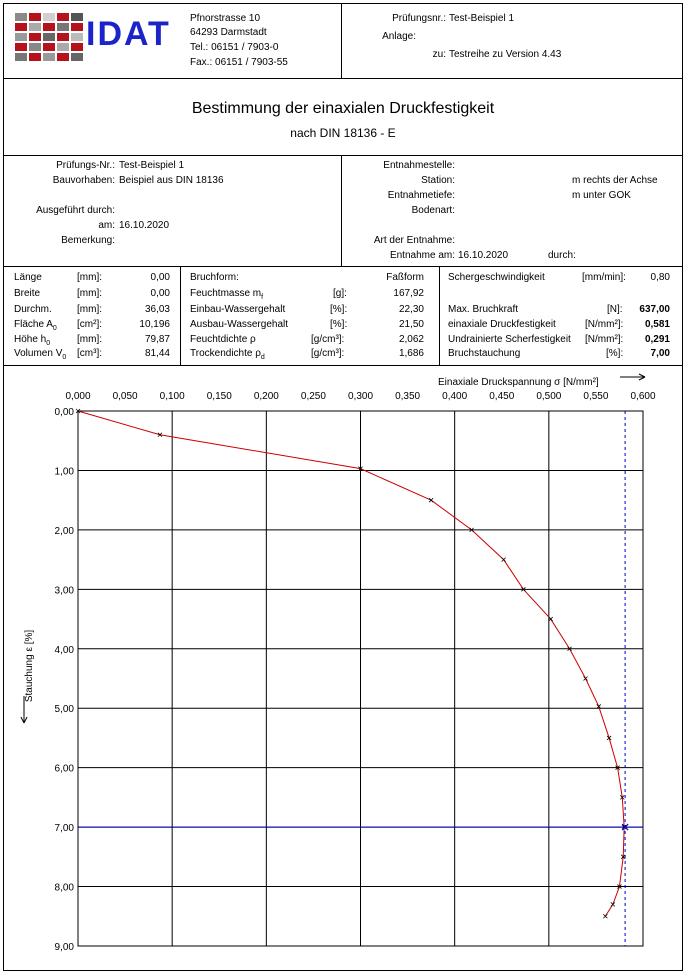 This screenshot has height=974, width=685. What do you see at coordinates (562, 255) in the screenshot?
I see `durch-label: durch:` at bounding box center [562, 255].